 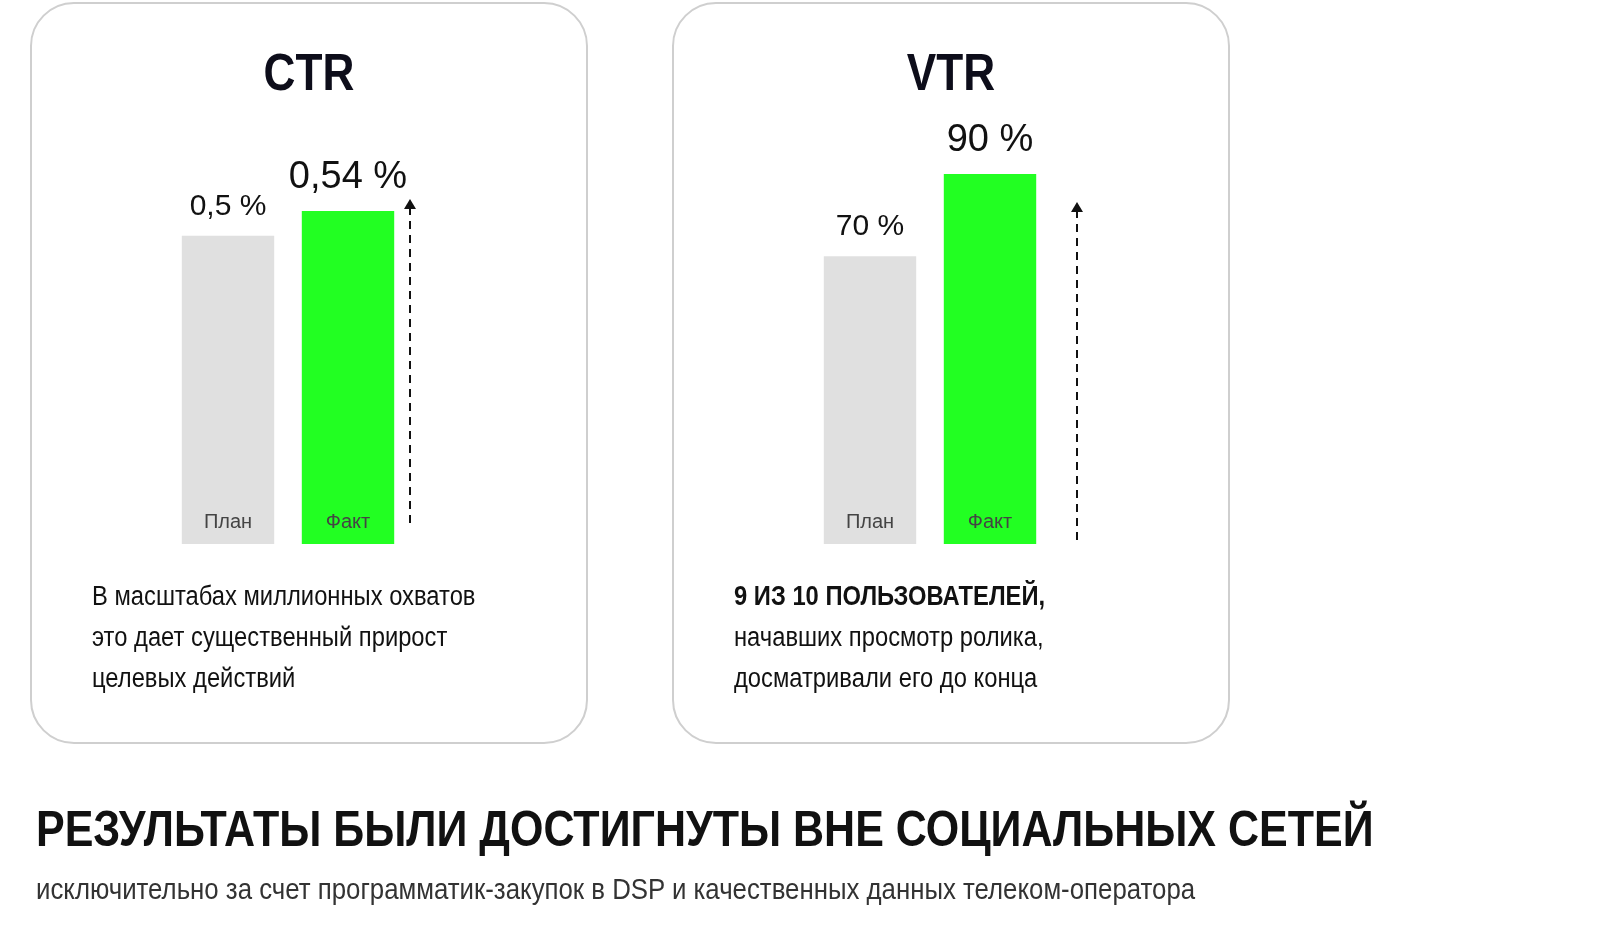 I want to click on text: РЕЗУЛЬТАТЫ БЫЛИ ДОСТИГНУТЫ ВНЕ СОЦИАЛЬНЫХ СЕТЕЙ, so click(x=705, y=829).